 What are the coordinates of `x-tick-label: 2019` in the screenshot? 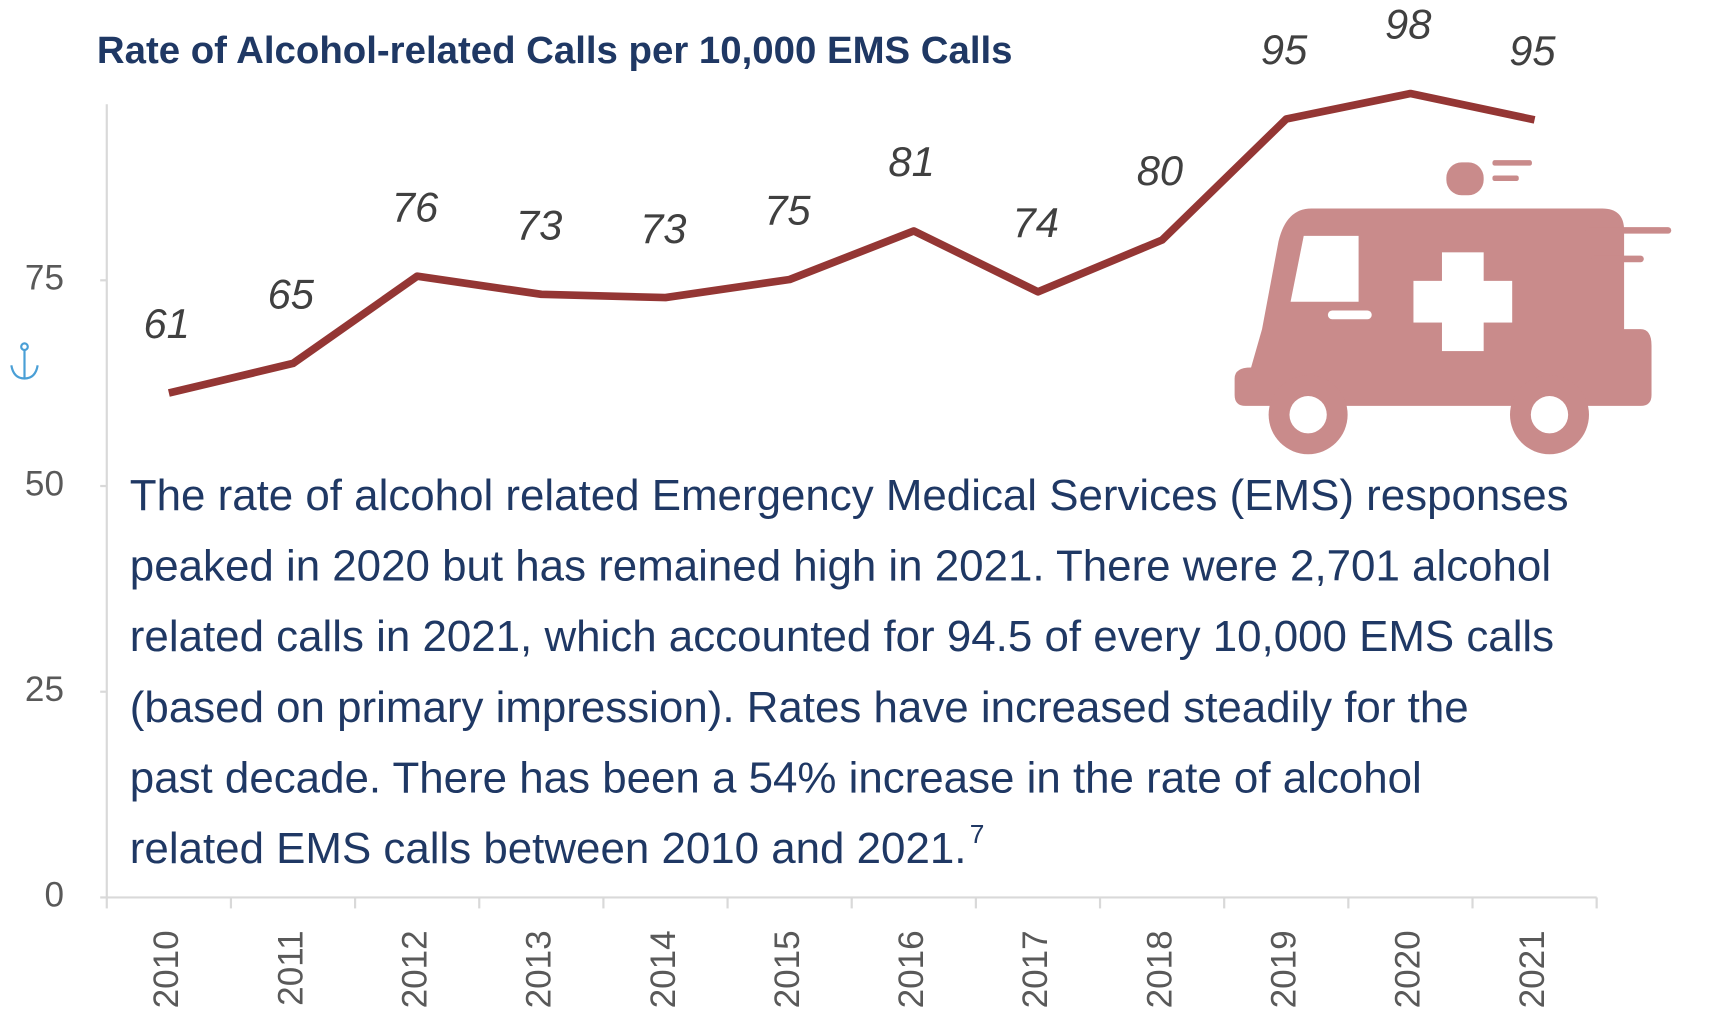 It's located at (1284, 969).